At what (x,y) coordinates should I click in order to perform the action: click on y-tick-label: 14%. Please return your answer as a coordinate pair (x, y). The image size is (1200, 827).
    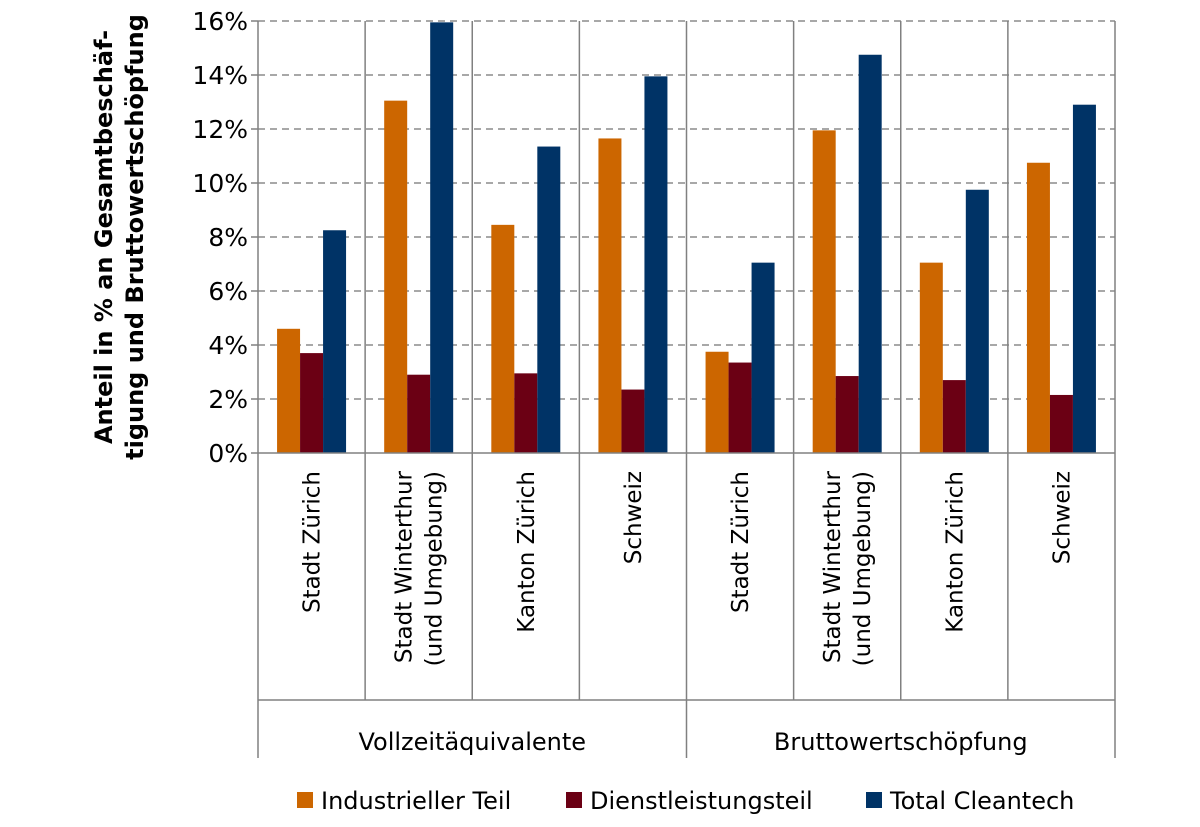
    Looking at the image, I should click on (220, 75).